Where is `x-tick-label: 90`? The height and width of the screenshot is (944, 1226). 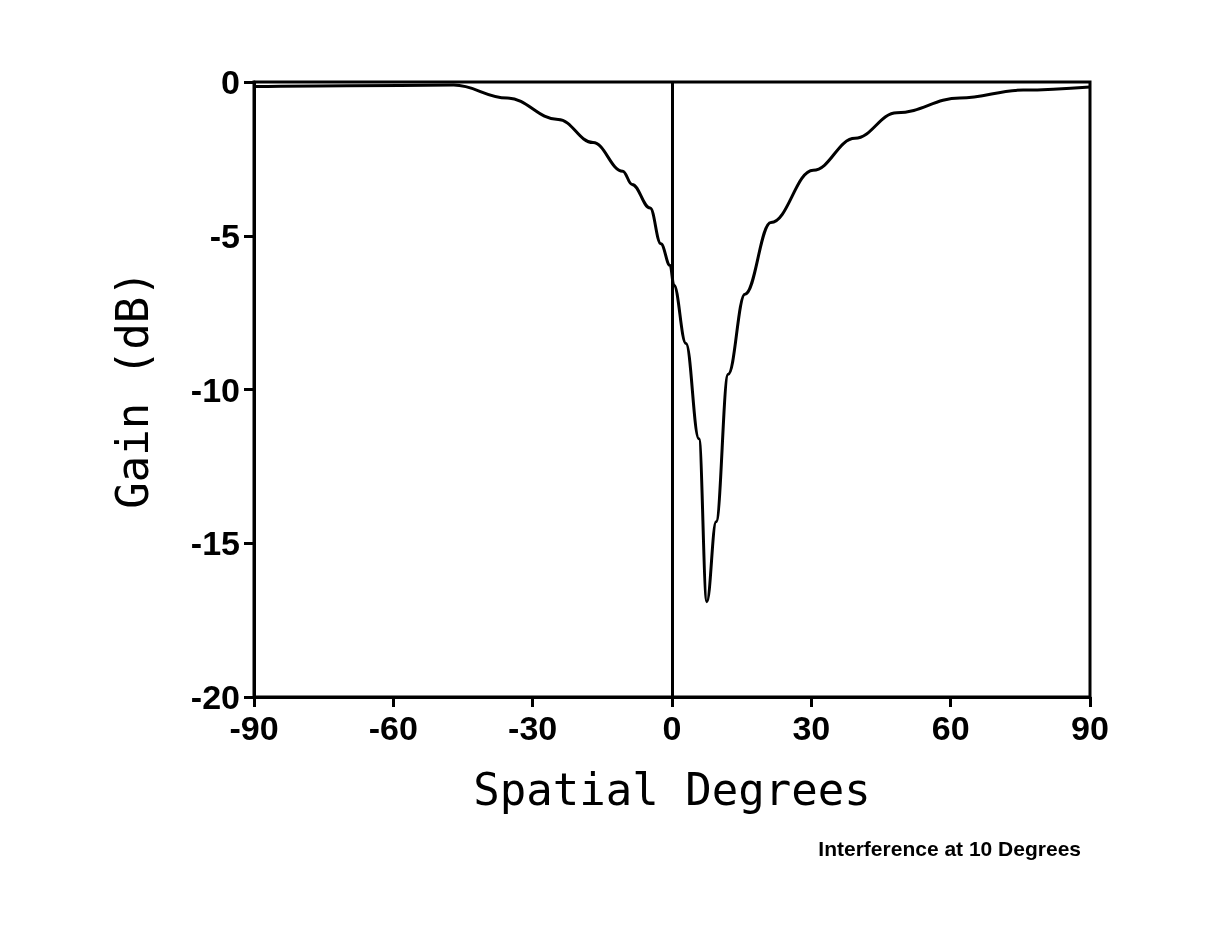 x-tick-label: 90 is located at coordinates (1090, 728).